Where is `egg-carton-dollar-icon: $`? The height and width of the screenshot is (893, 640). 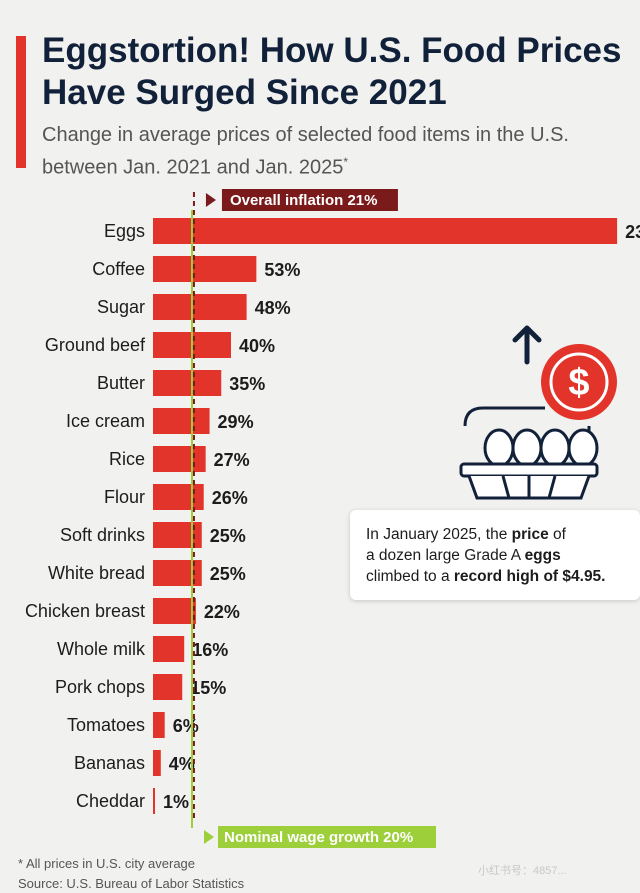 egg-carton-dollar-icon: $ is located at coordinates (538, 412).